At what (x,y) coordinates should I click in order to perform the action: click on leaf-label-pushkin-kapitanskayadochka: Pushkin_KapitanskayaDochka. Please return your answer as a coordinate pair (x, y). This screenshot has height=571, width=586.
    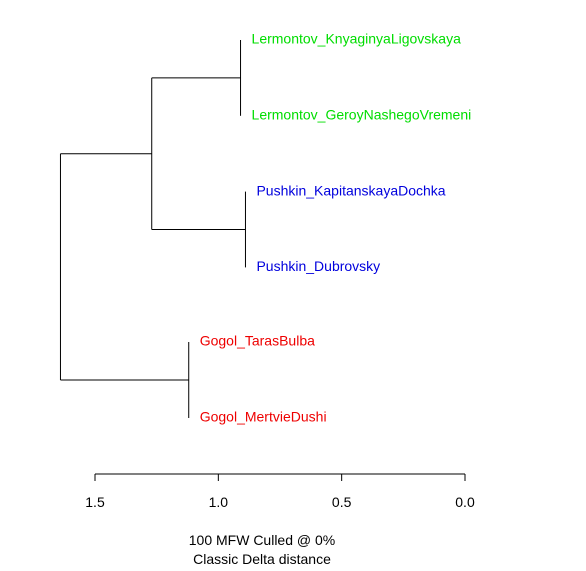
    Looking at the image, I should click on (350, 190).